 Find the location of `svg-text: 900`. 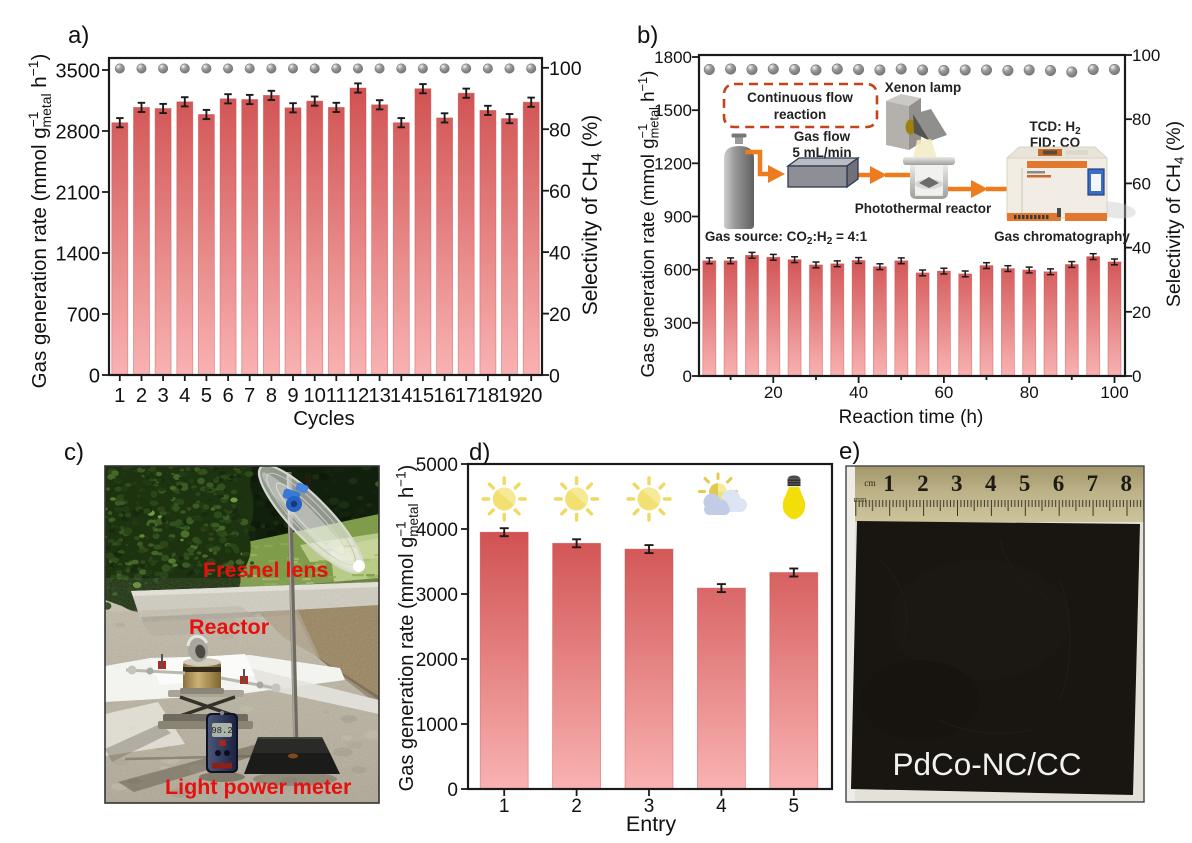

svg-text: 900 is located at coordinates (678, 217).